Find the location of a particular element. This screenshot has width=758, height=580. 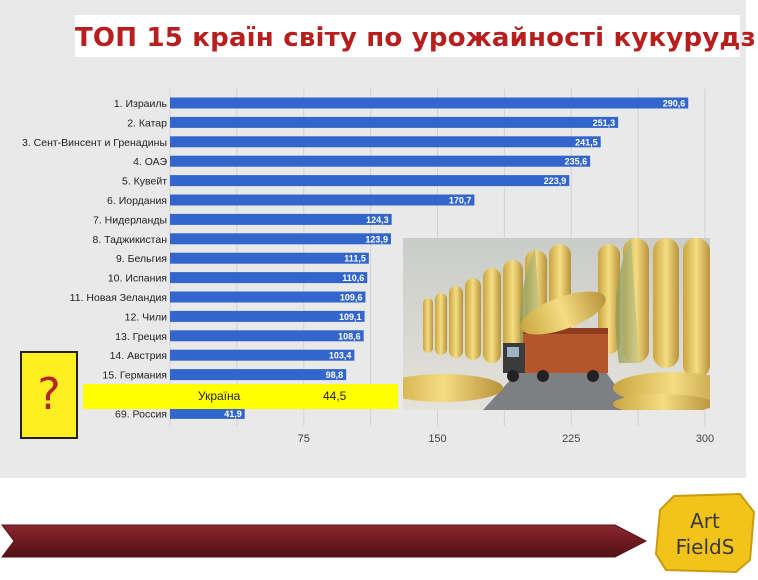

value-label: 241,5 is located at coordinates (586, 142).